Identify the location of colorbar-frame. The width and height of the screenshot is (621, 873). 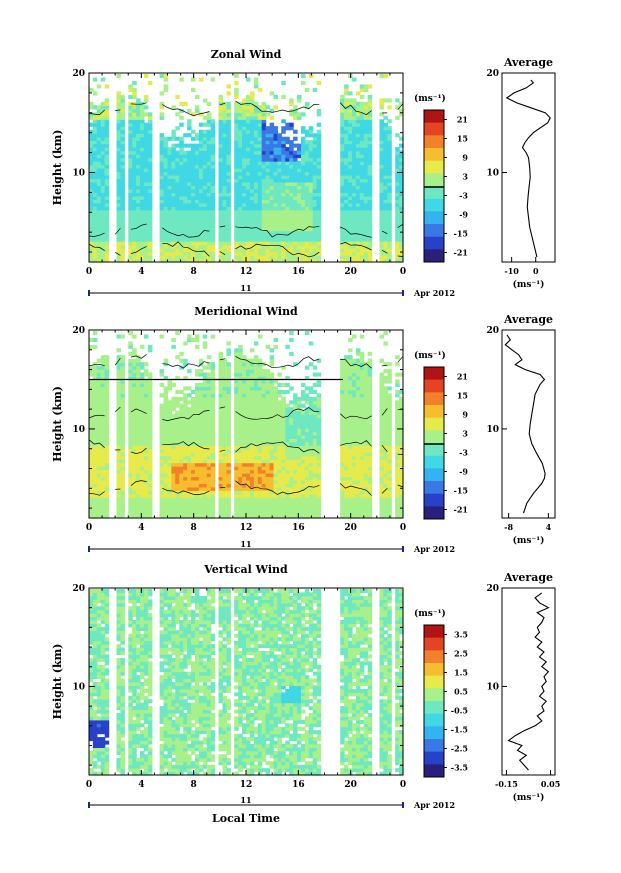
(434, 186).